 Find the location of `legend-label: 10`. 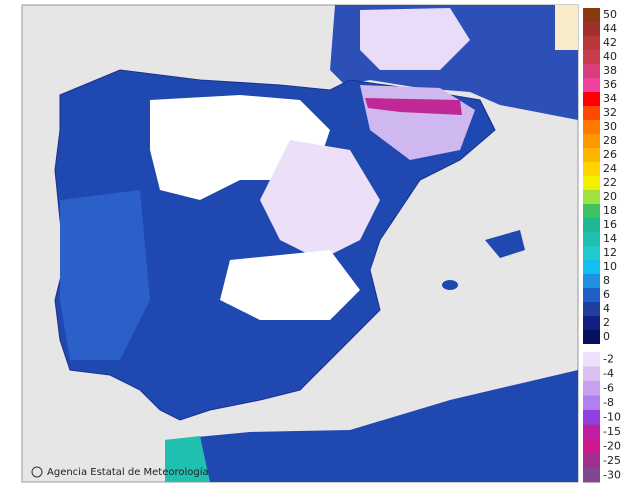

legend-label: 10 is located at coordinates (610, 266).